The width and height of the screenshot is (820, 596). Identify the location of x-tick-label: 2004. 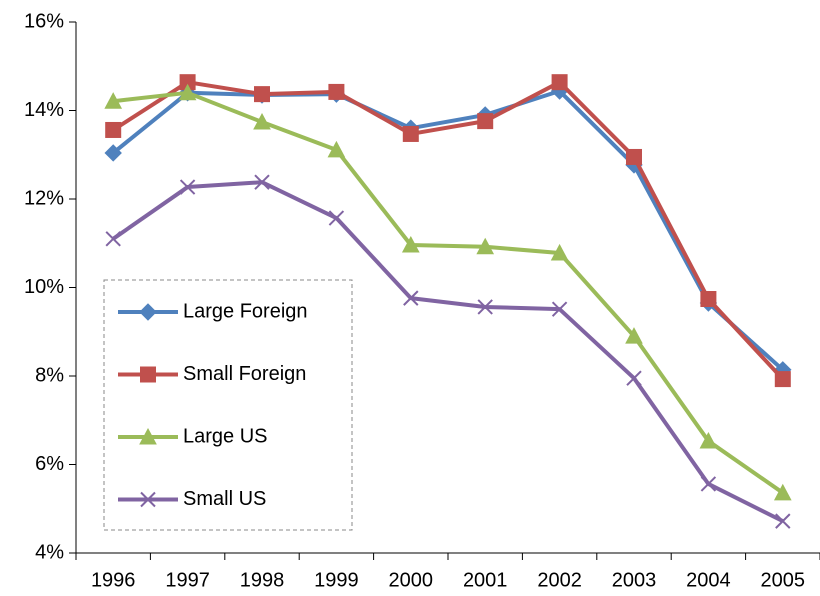
(708, 580).